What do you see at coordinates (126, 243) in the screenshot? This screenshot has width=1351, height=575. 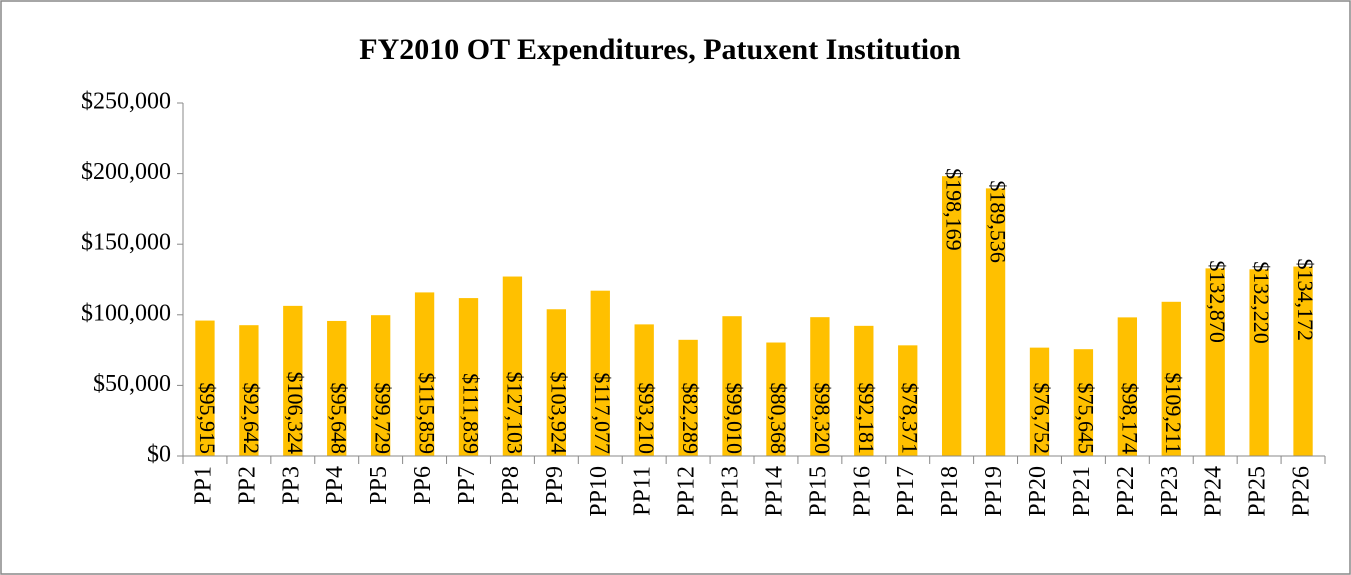 I see `y-tick-label: $150,000` at bounding box center [126, 243].